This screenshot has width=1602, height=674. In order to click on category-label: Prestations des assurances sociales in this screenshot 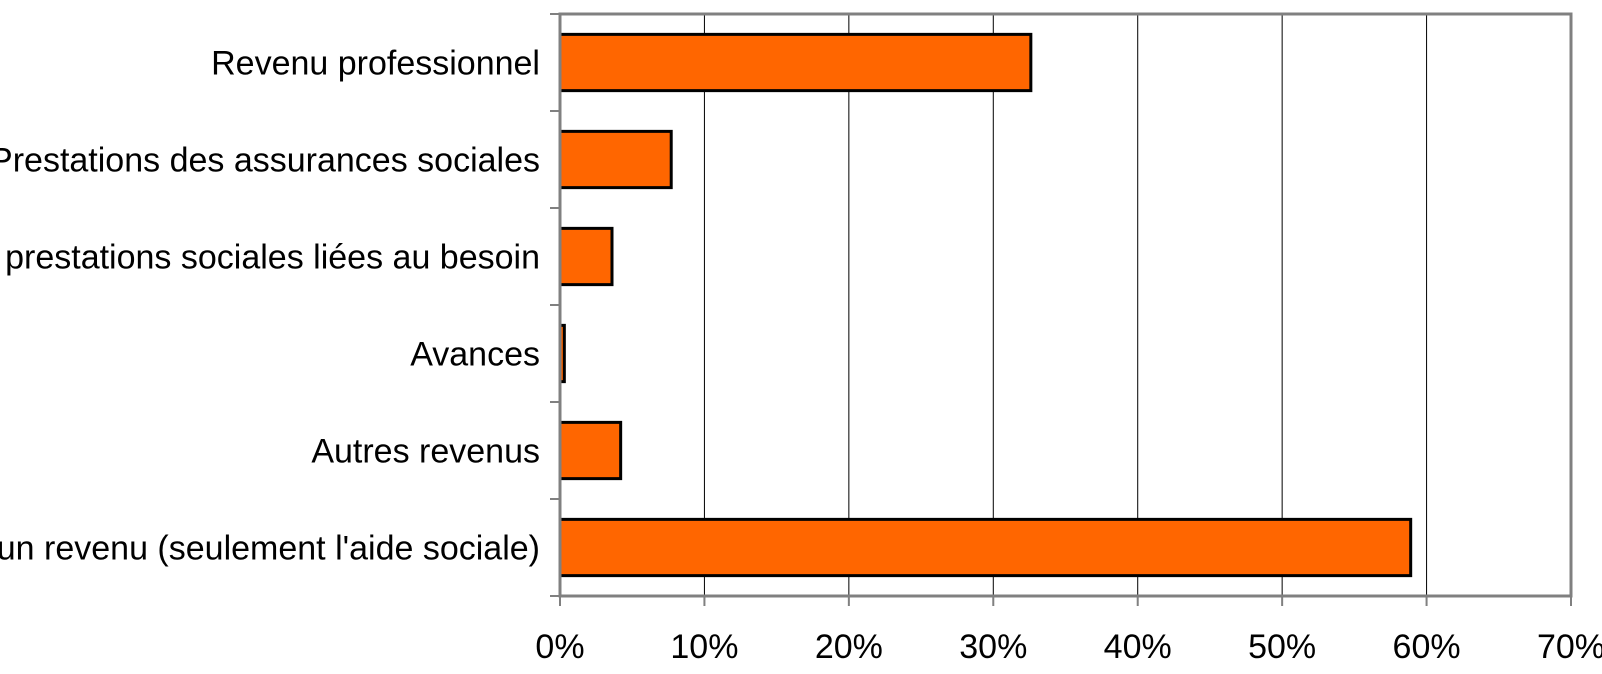, I will do `click(270, 161)`.